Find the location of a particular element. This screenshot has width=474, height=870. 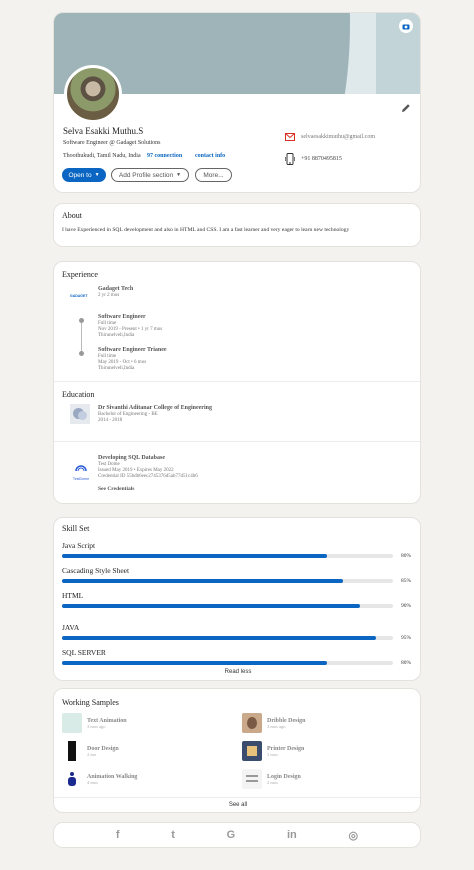

email-text: selvaesakkimuthu@gmail.com is located at coordinates (338, 137).